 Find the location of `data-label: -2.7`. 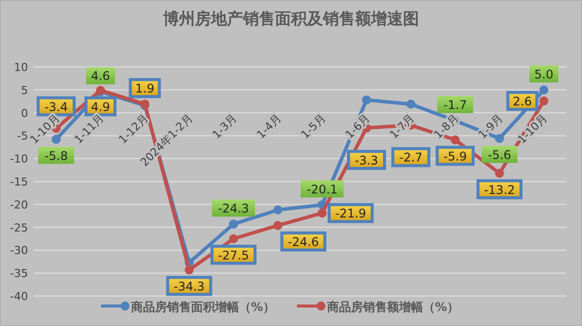

data-label: -2.7 is located at coordinates (411, 157).